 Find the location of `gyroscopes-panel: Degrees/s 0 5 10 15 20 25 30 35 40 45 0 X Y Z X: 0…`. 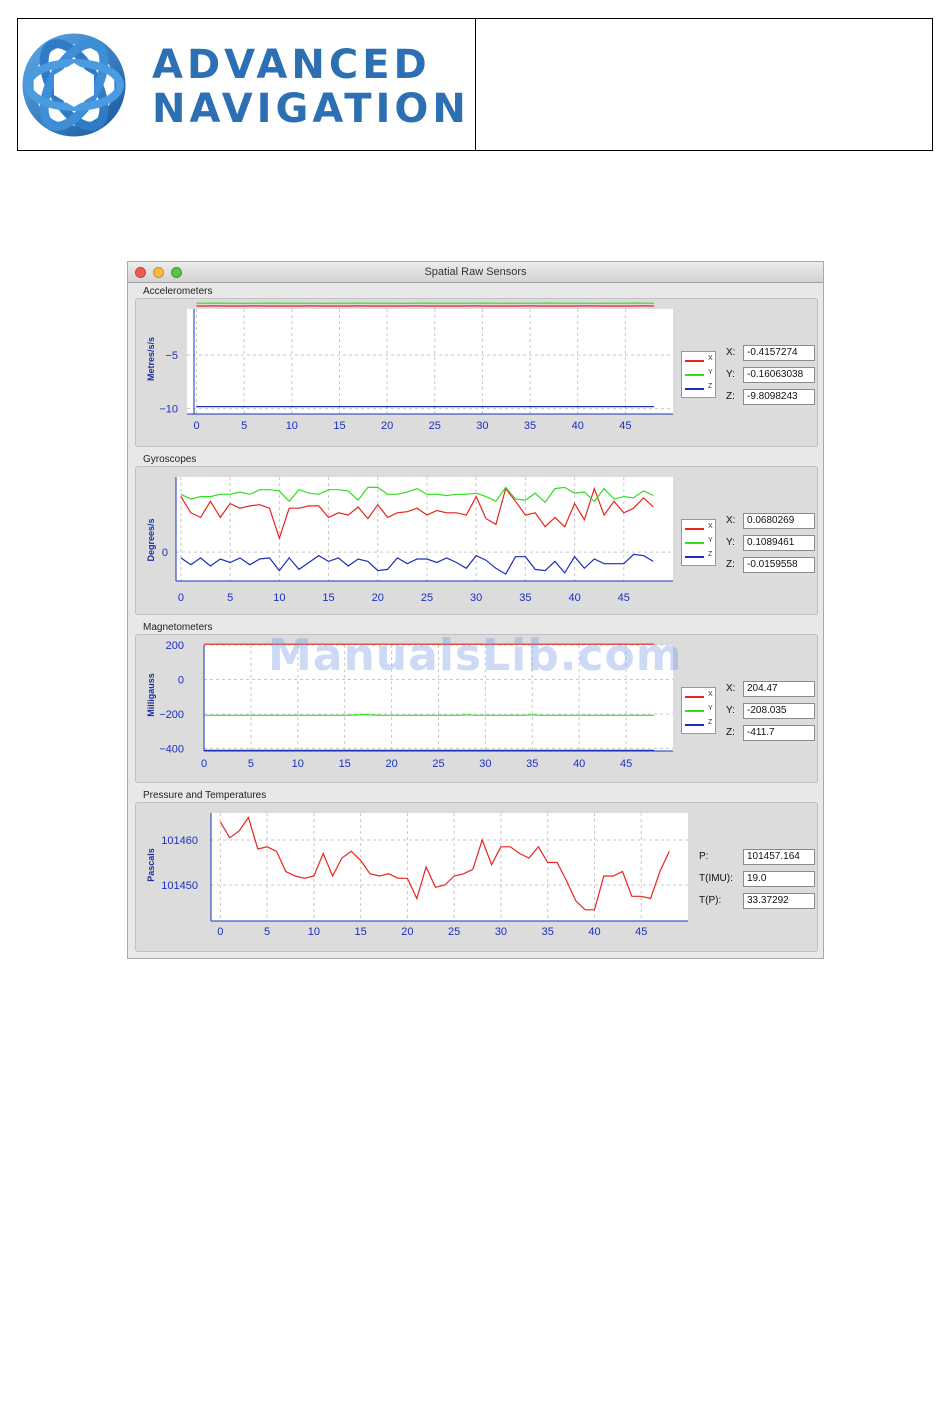

gyroscopes-panel: Degrees/s 0 5 10 15 20 25 30 35 40 45 0 X Y Z X: 0… is located at coordinates (476, 540).